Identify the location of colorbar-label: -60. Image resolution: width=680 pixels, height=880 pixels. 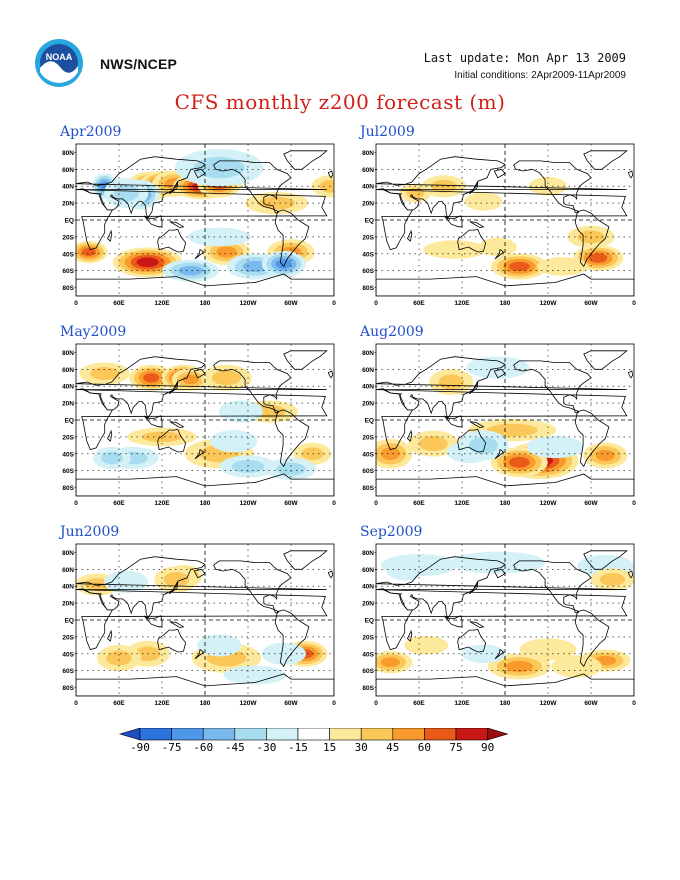
(203, 747).